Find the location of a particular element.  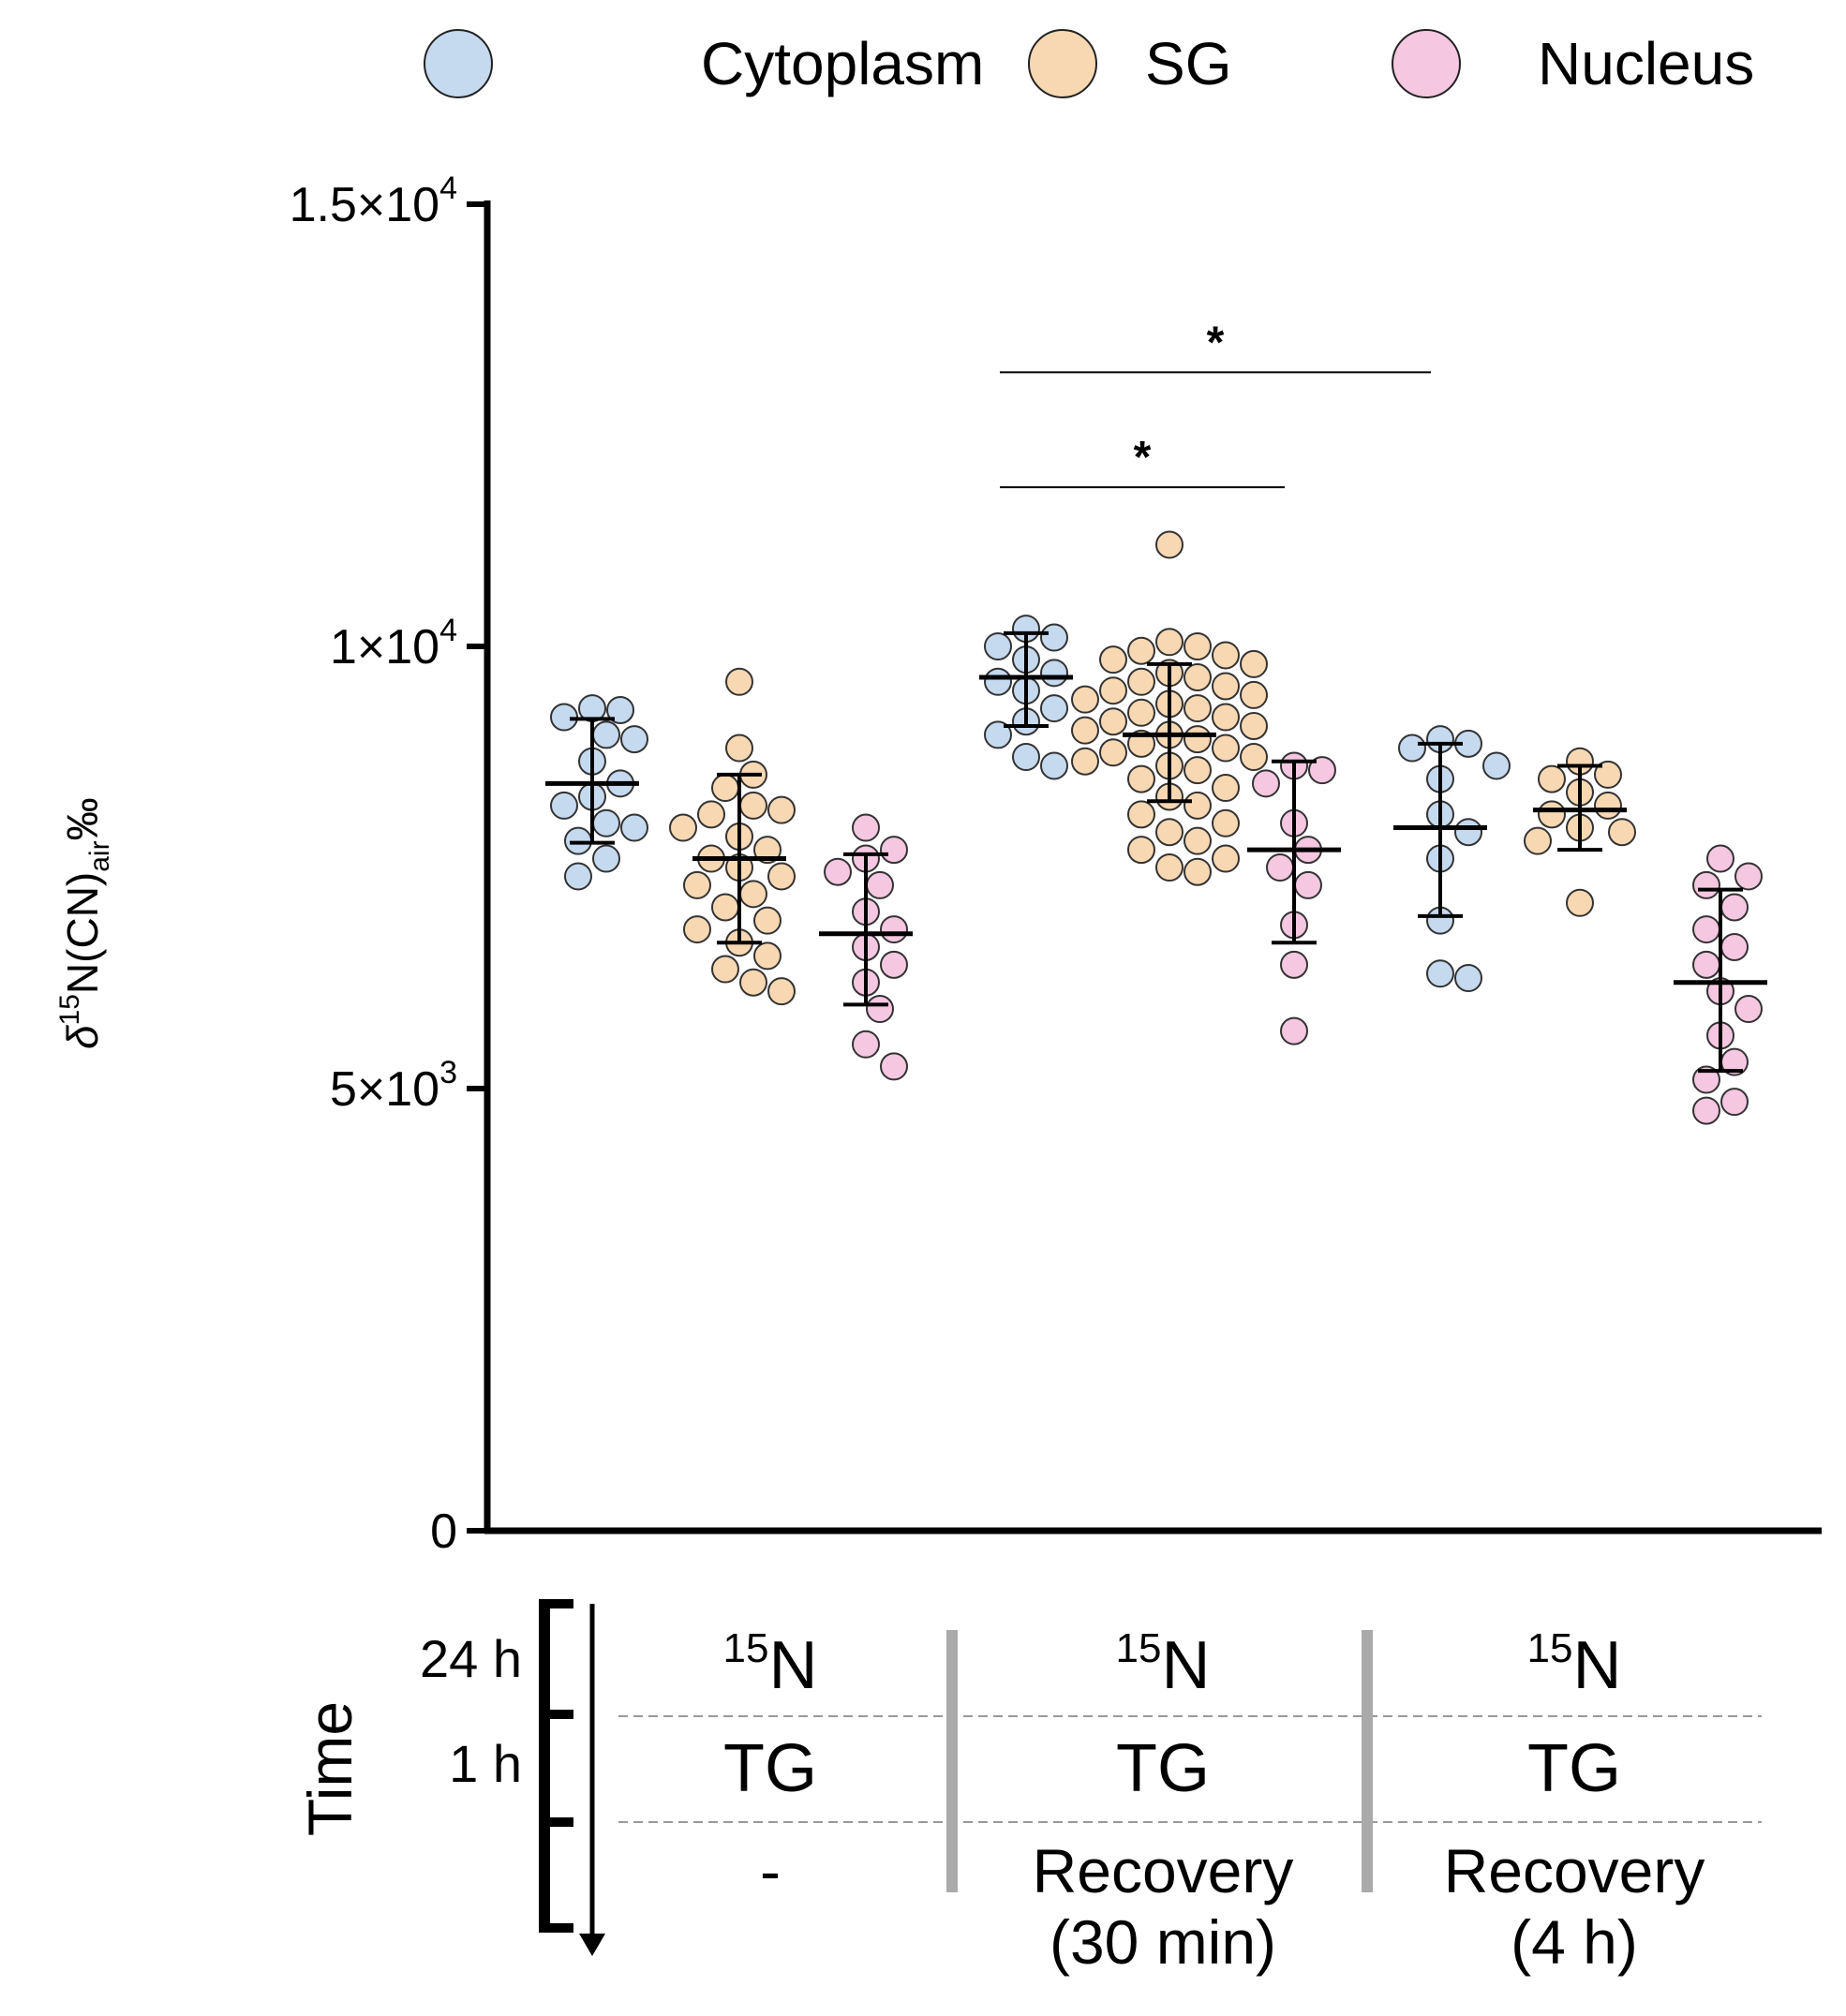

y-tick-label: 1.5×10⁴ is located at coordinates (373, 201).